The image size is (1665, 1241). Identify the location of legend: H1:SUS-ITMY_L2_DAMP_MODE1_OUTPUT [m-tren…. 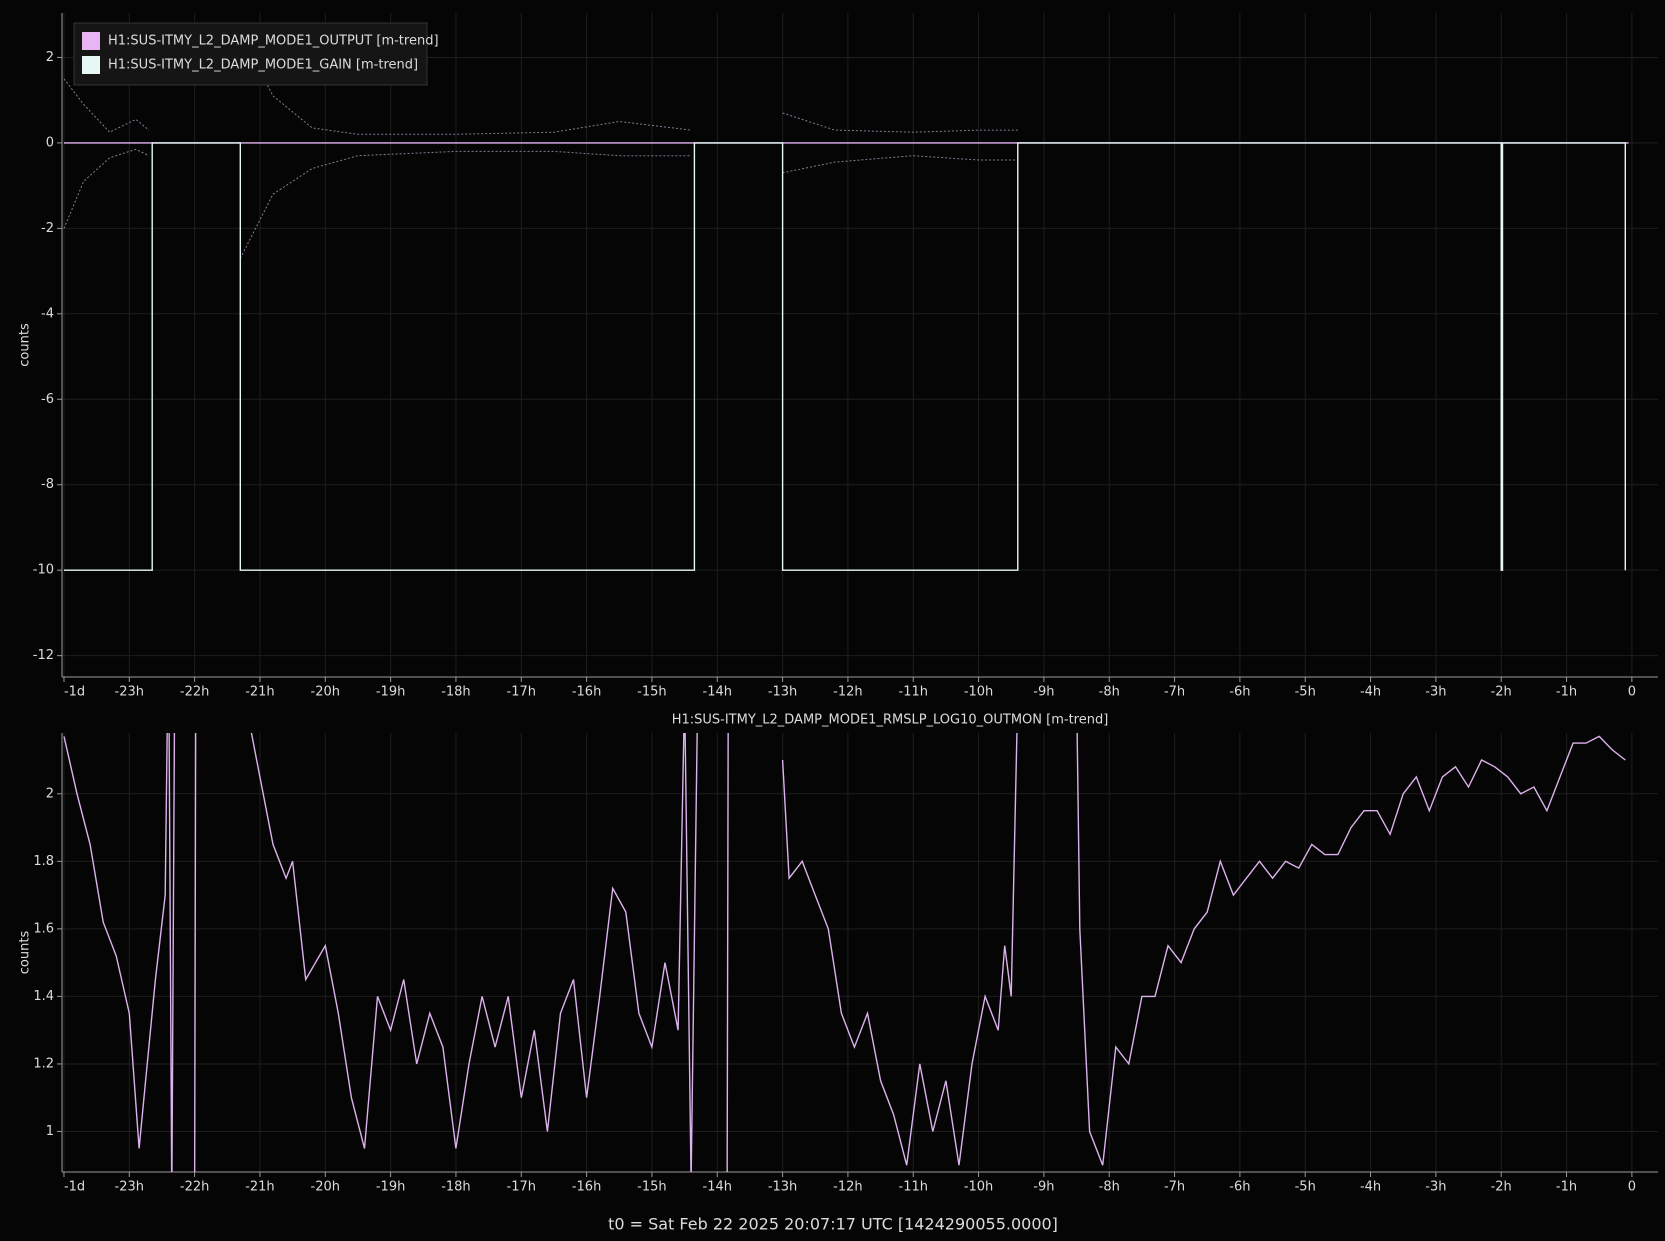
(256, 54).